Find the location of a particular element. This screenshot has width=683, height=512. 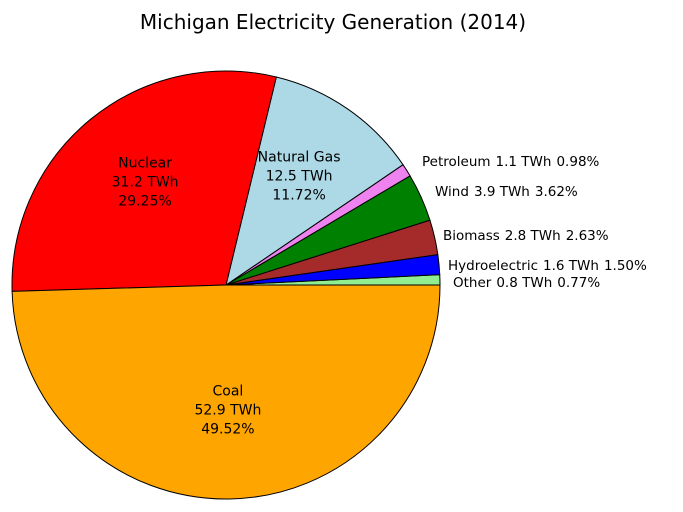

slice-label-line: 11.72% is located at coordinates (298, 195).